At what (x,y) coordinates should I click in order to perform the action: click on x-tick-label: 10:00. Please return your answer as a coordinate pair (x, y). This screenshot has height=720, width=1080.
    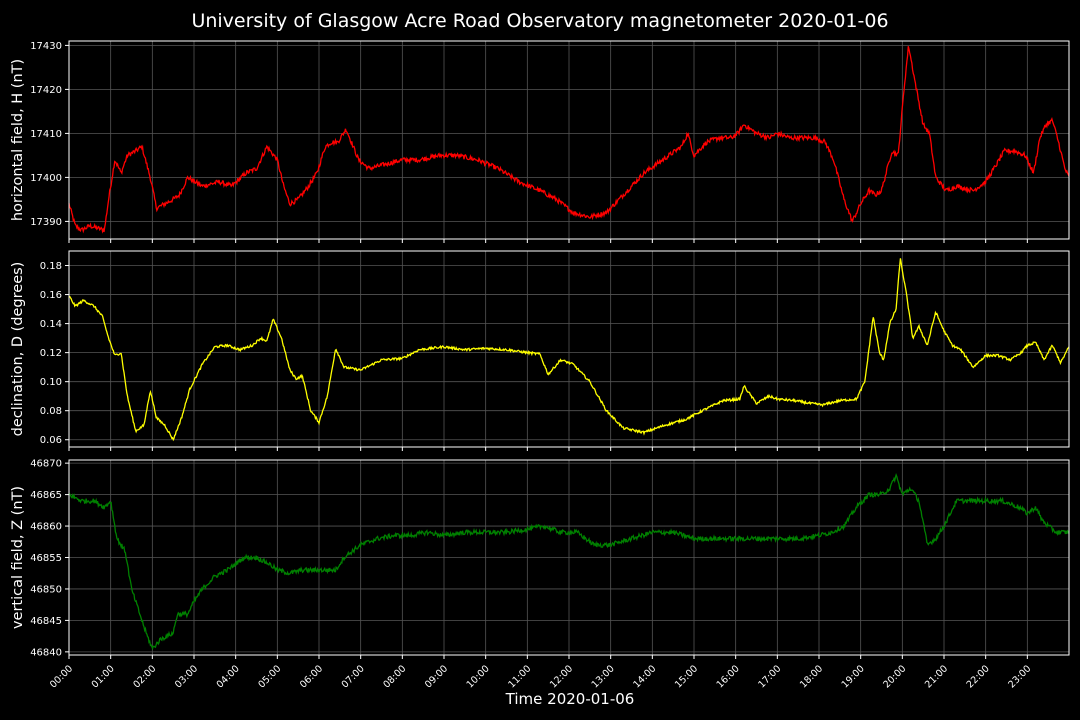
    Looking at the image, I should click on (478, 676).